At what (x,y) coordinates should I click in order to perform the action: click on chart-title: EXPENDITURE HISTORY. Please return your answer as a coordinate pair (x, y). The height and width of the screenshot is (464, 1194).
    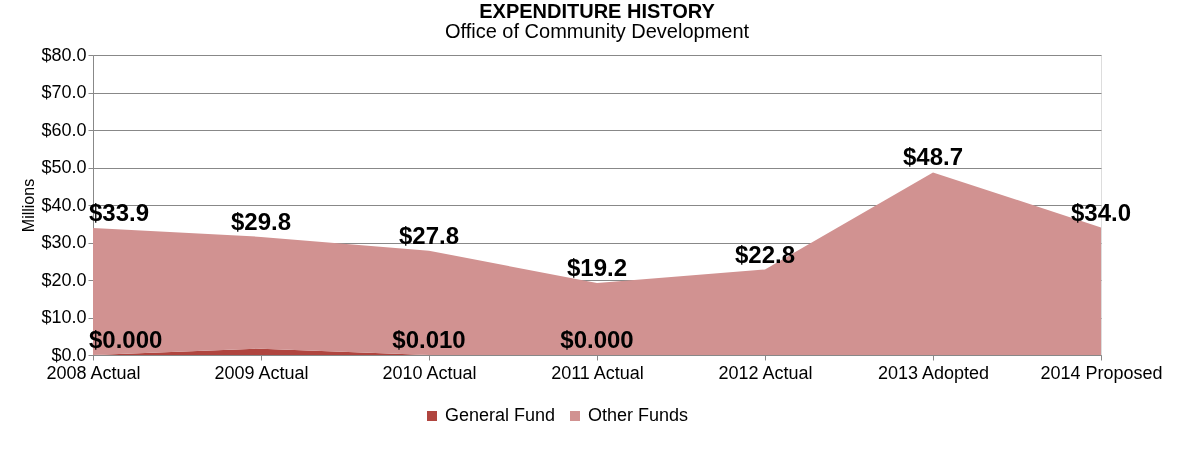
    Looking at the image, I should click on (597, 11).